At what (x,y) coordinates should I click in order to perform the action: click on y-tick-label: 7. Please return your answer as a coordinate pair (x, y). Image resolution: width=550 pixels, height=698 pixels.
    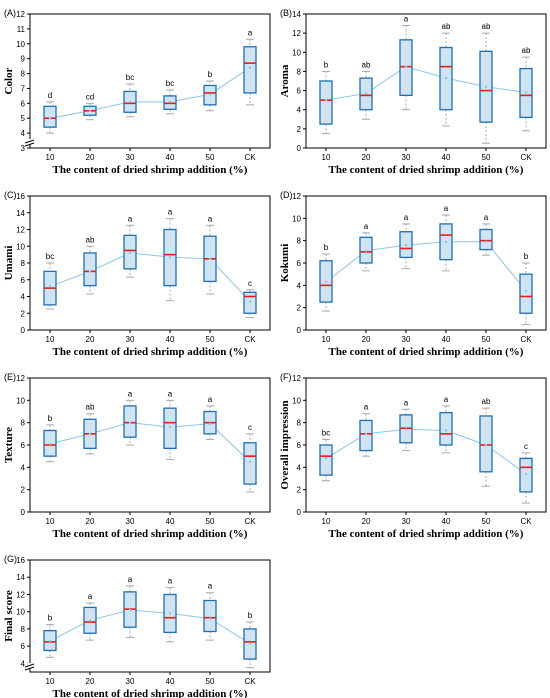
    Looking at the image, I should click on (23, 88).